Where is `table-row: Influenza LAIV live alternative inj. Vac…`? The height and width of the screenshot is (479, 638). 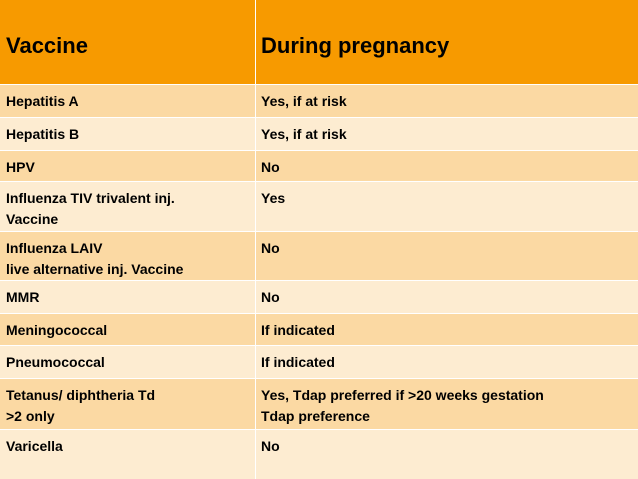
table-row: Influenza LAIV live alternative inj. Vac… is located at coordinates (319, 255).